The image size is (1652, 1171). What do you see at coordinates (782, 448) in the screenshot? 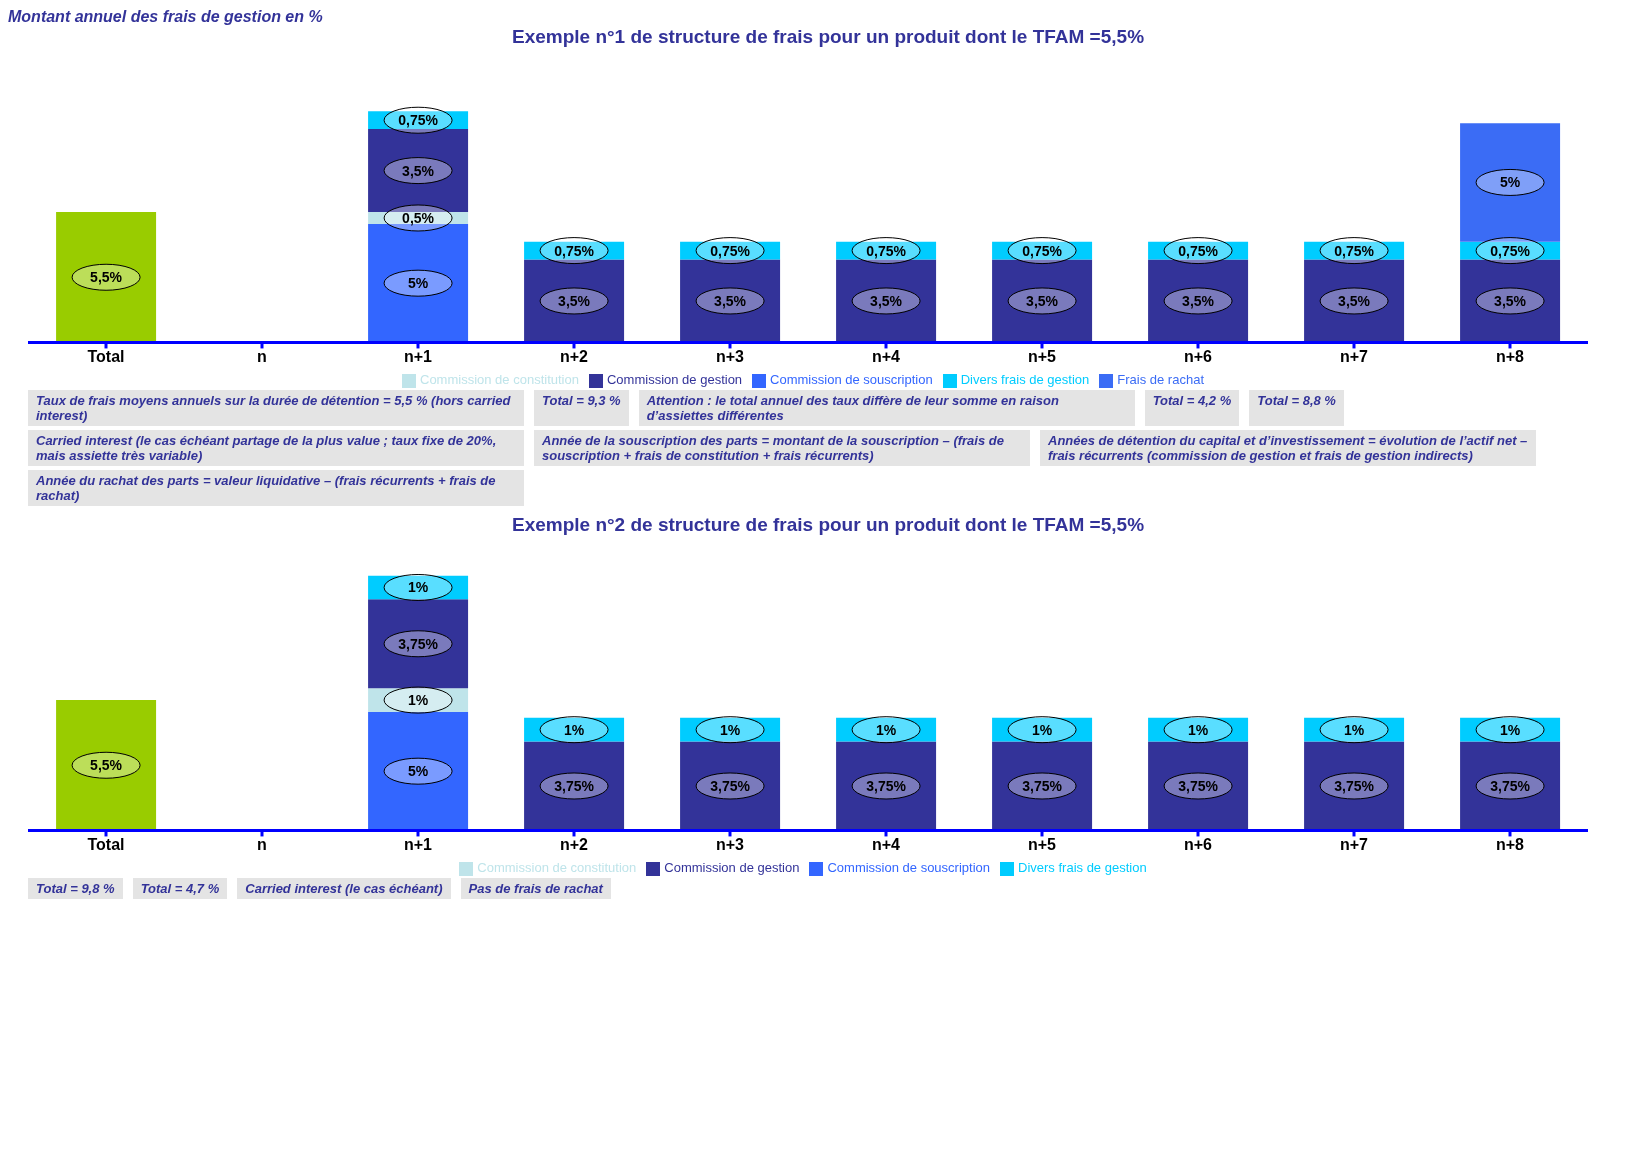
I see `text: Année de la souscription des parts = montant de la souscription – (frais de souscription + frais de constitution + frais récurrents)` at bounding box center [782, 448].